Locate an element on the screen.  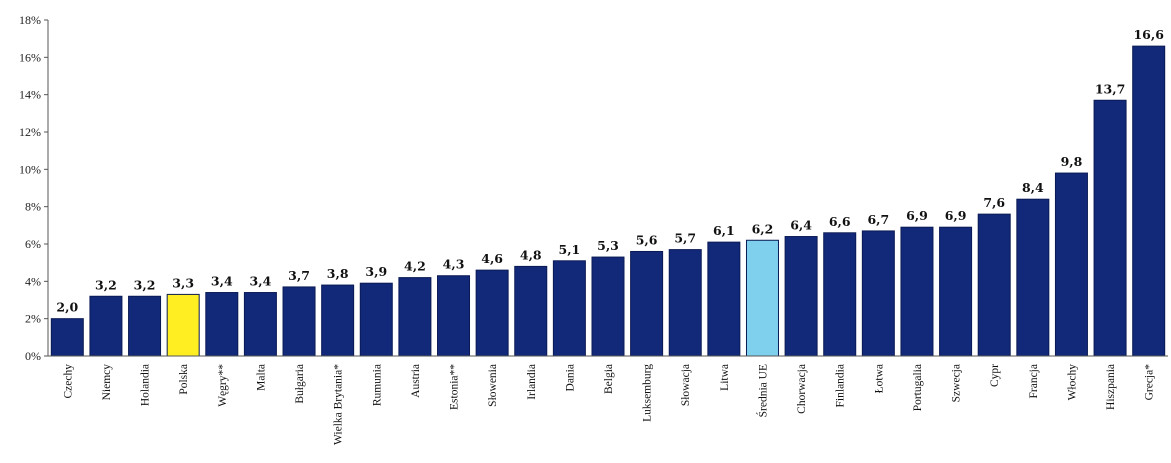
y-tick-label: 0% is located at coordinates (33, 356).